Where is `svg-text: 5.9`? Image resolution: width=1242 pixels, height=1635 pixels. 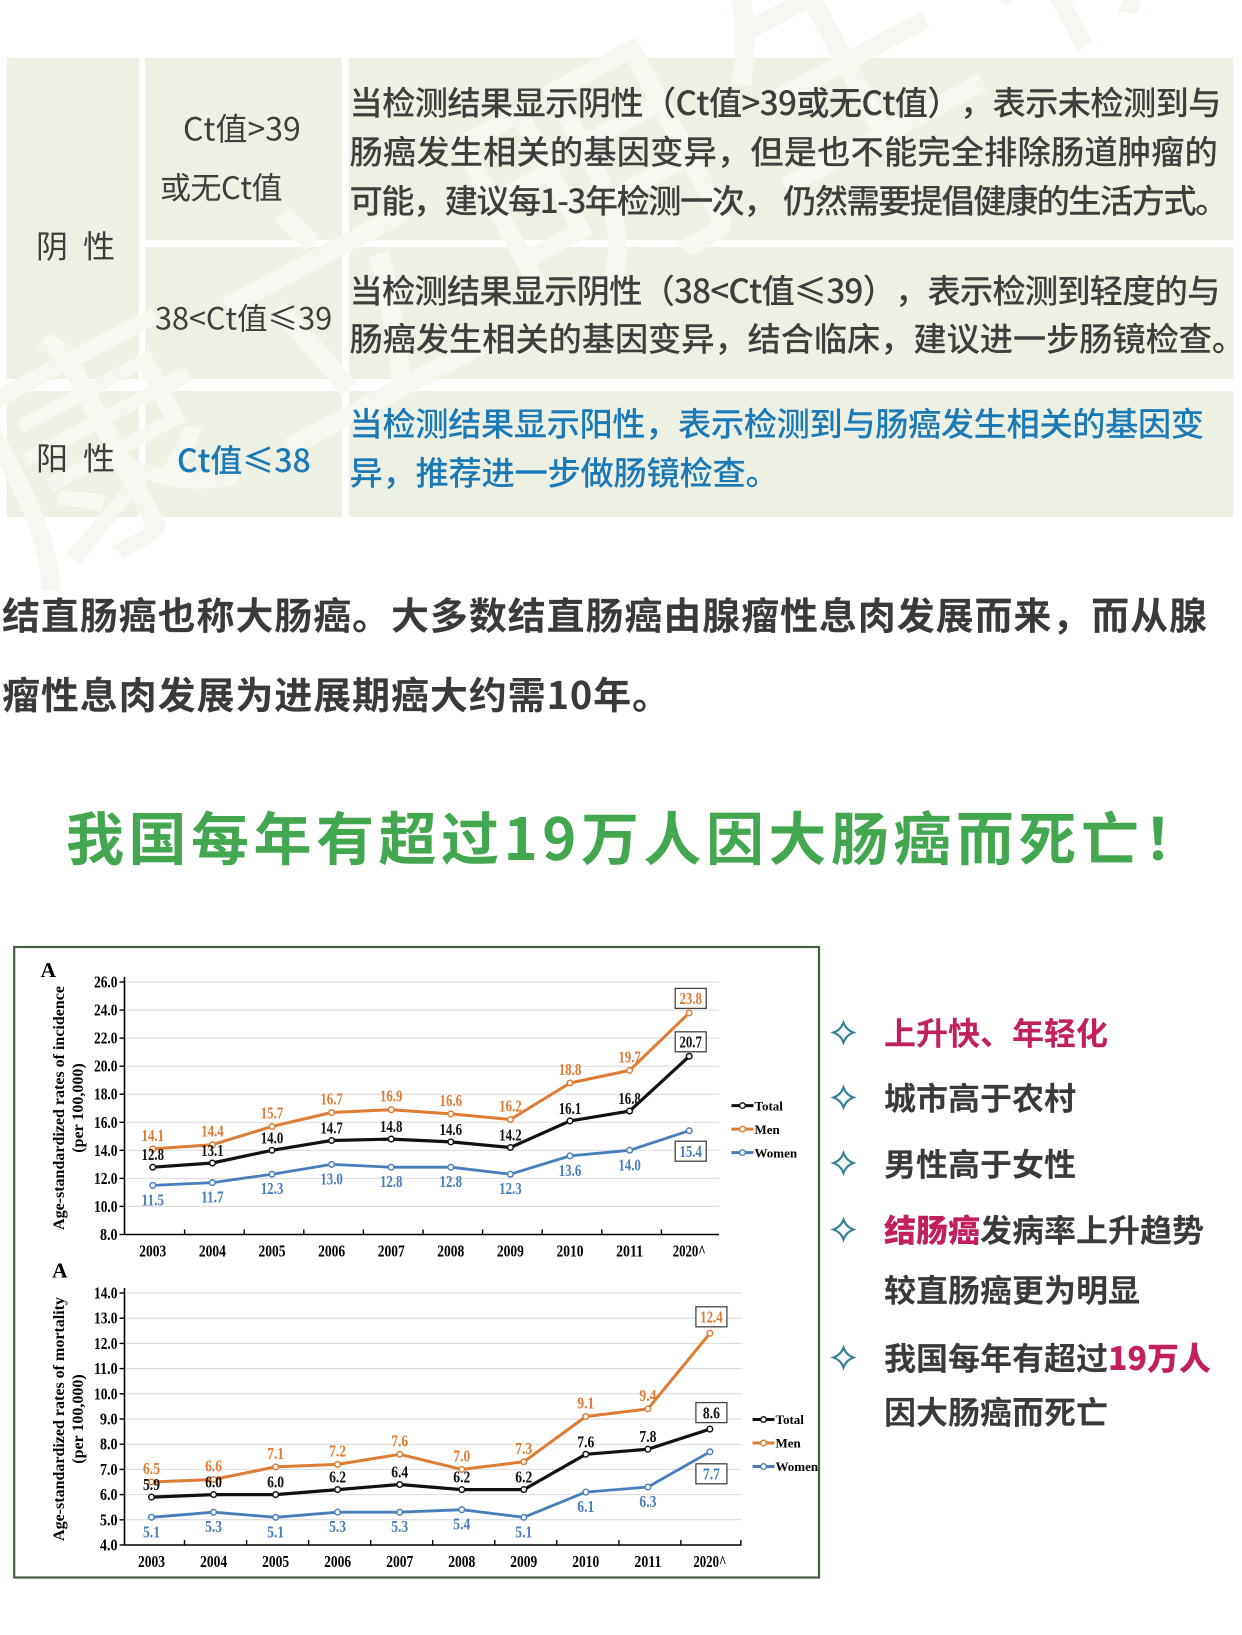 svg-text: 5.9 is located at coordinates (151, 1484).